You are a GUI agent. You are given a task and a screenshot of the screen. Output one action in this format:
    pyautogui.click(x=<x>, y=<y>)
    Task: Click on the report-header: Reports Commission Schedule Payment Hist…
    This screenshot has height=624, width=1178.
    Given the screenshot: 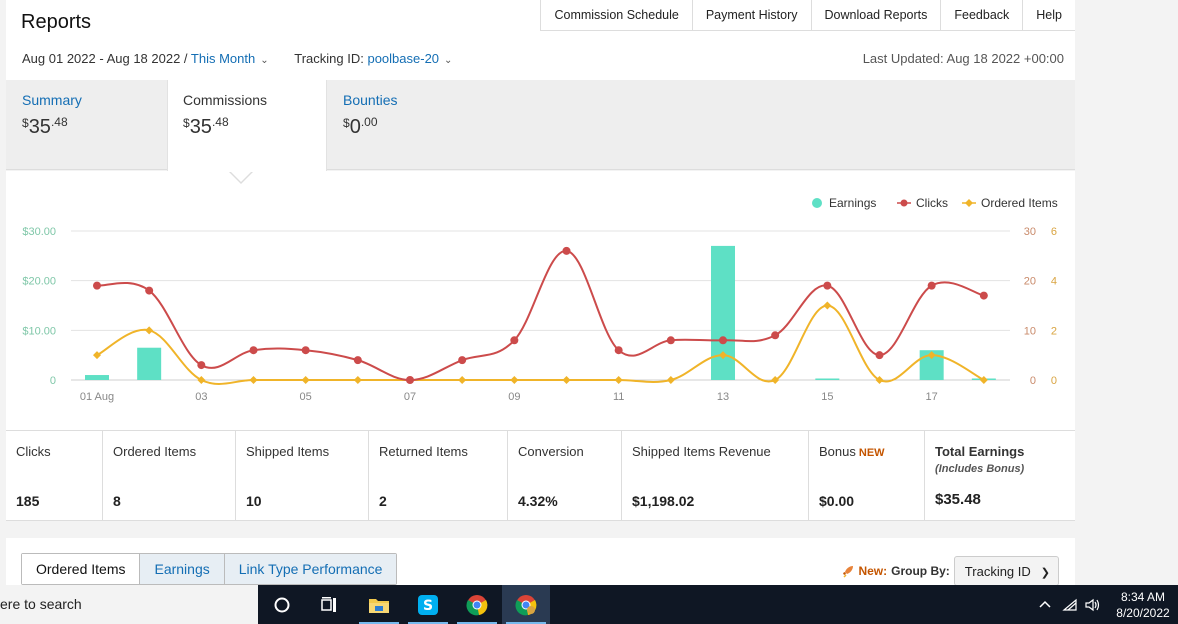 What is the action you would take?
    pyautogui.click(x=540, y=40)
    